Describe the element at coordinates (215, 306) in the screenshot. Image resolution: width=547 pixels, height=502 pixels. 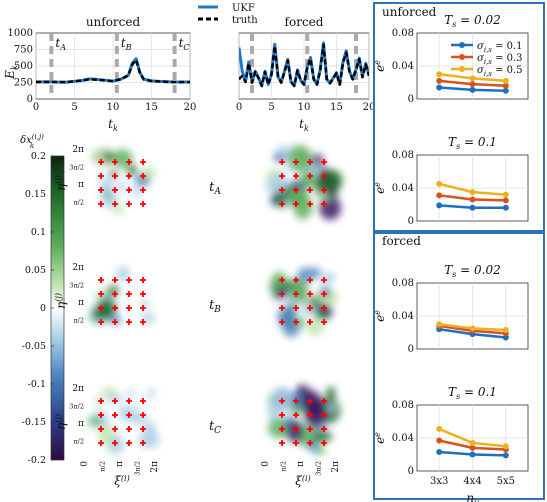
I see `row-label-tB: tB` at that location.